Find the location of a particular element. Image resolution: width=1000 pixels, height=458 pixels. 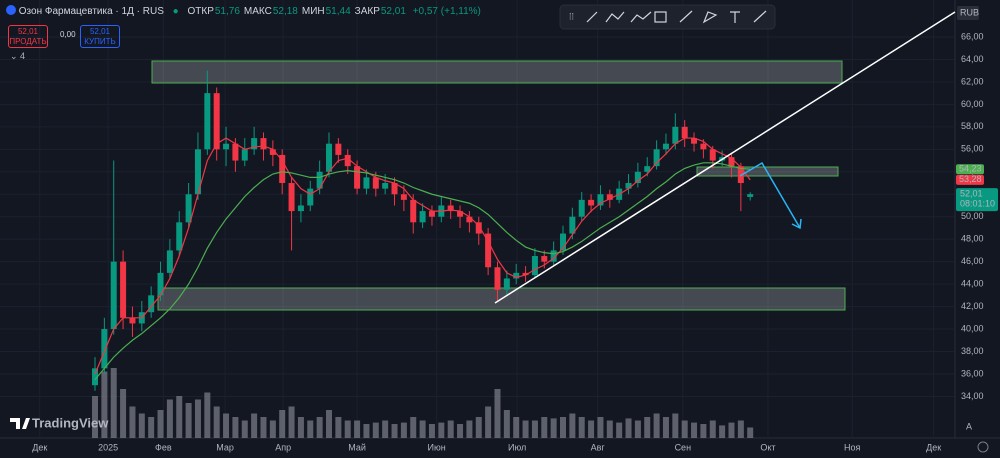

x-tick-label: 2025 is located at coordinates (108, 447).